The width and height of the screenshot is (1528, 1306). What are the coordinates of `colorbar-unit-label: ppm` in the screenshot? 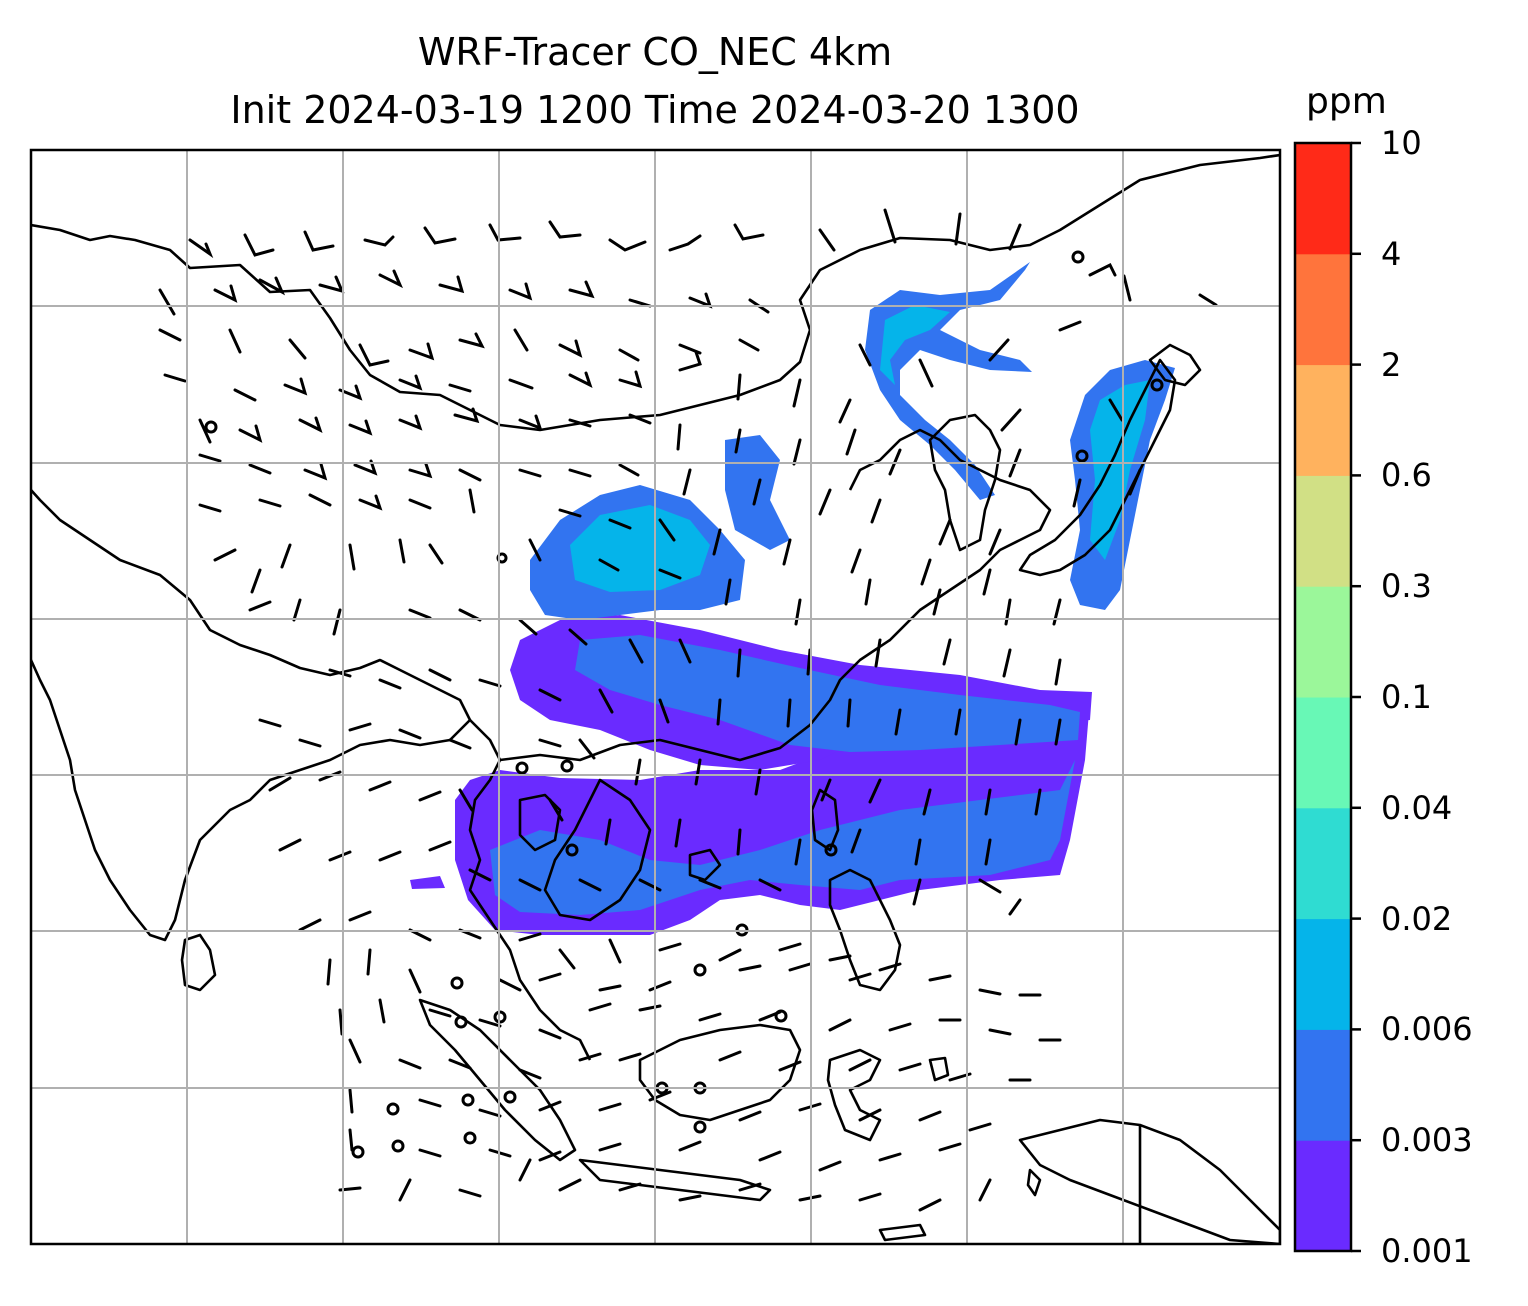 It's located at (1346, 101).